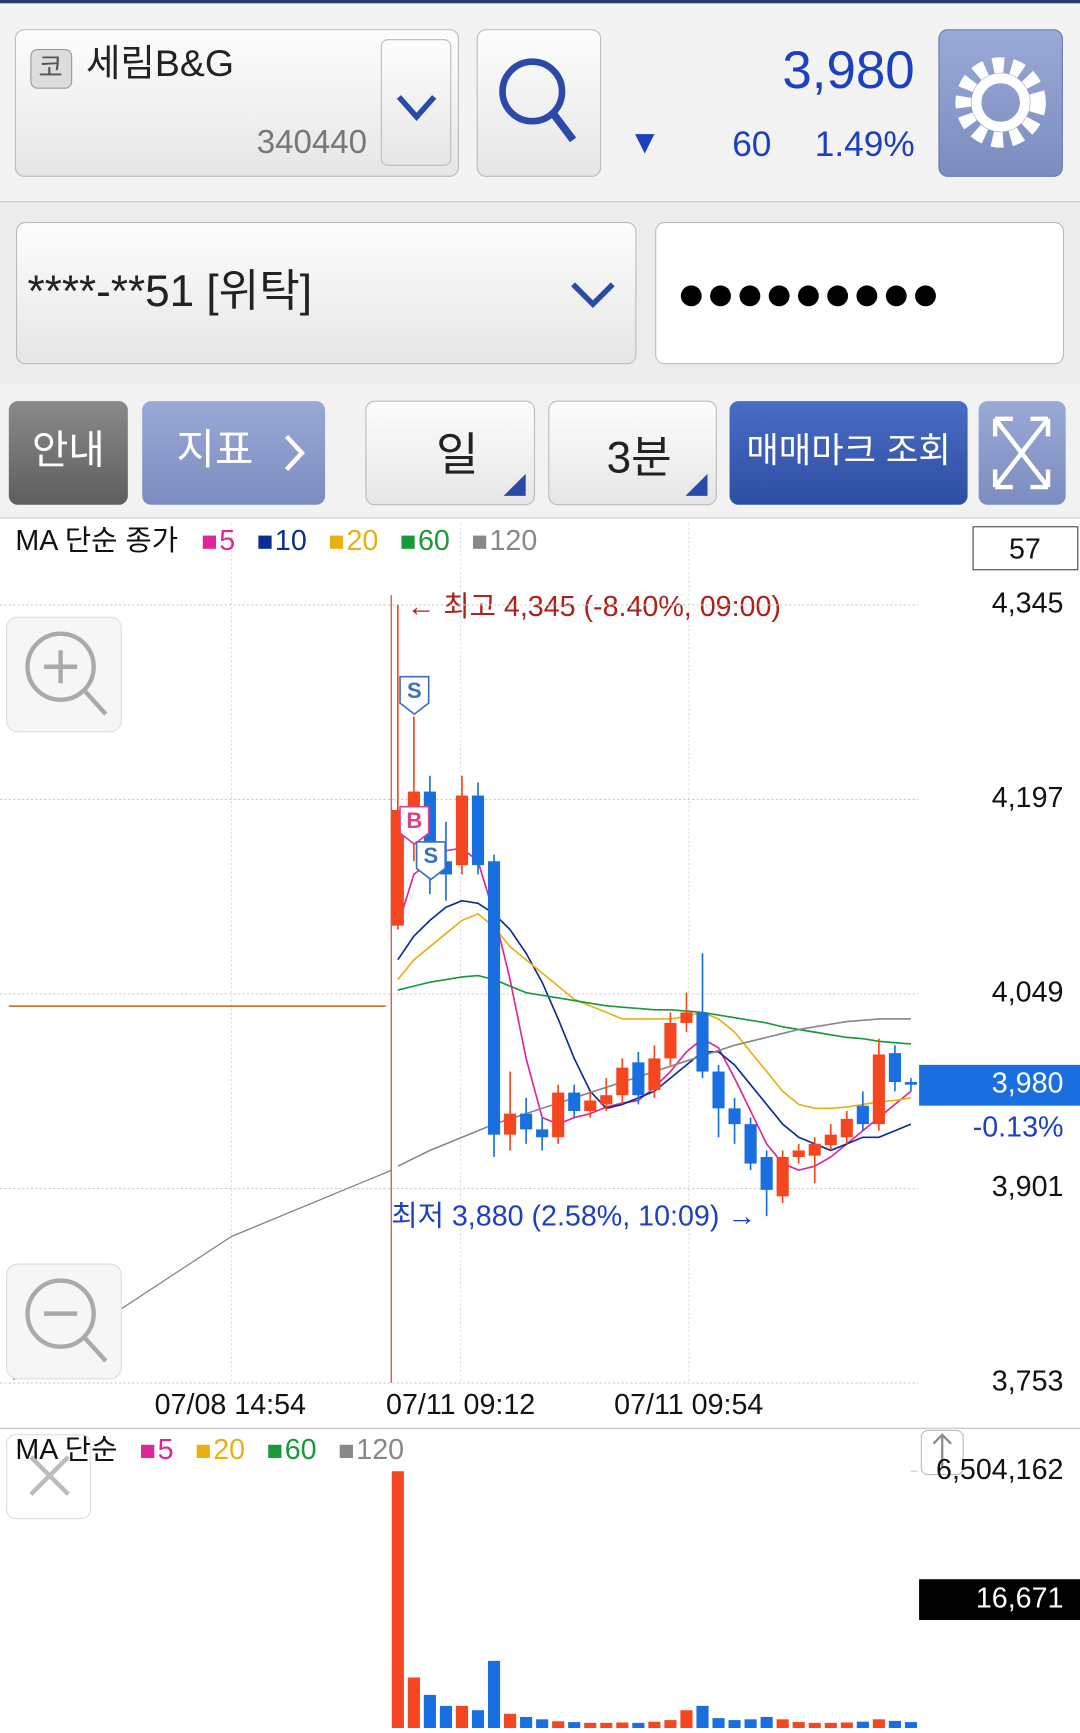 Image resolution: width=1080 pixels, height=1733 pixels. I want to click on expand-icon, so click(1021, 453).